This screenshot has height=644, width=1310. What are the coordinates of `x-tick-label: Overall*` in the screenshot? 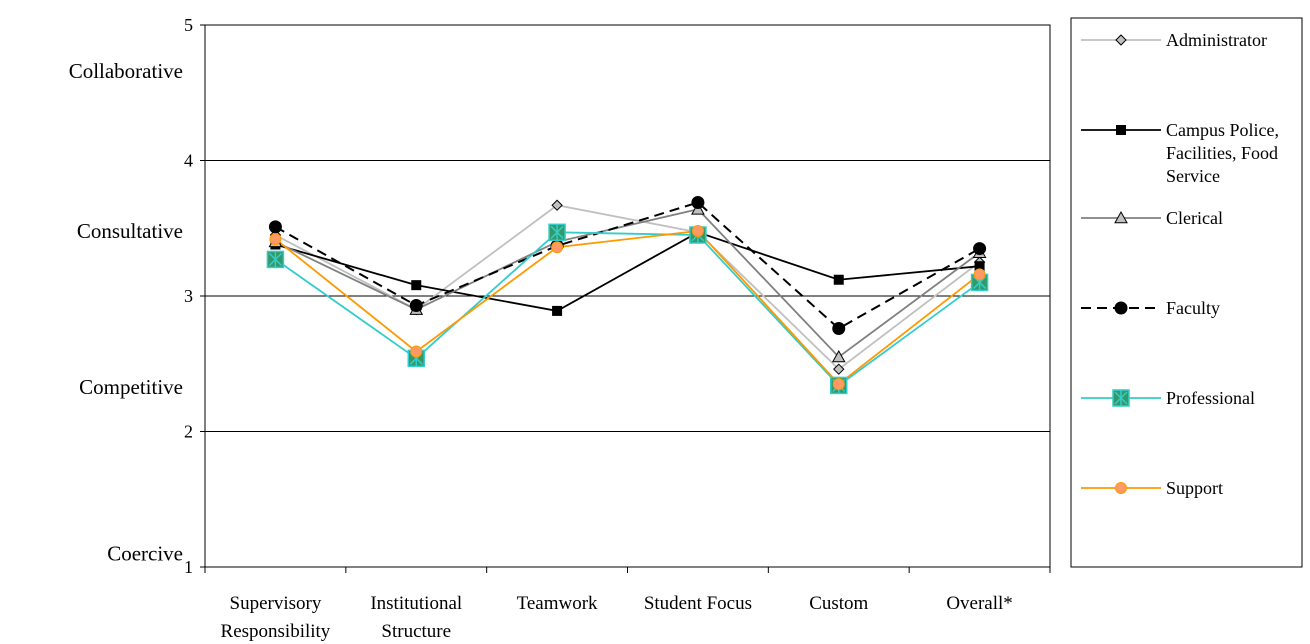 It's located at (979, 603).